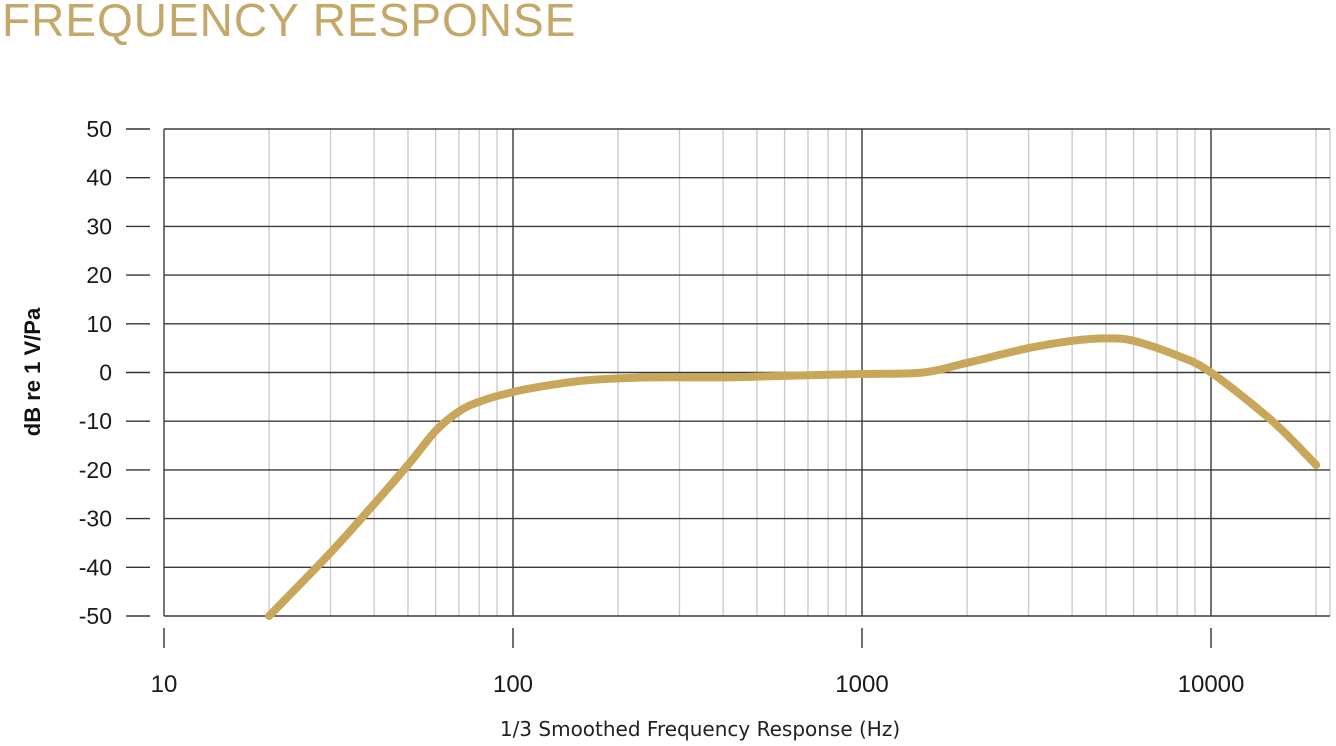  Describe the element at coordinates (95, 519) in the screenshot. I see `y-tick-label: -30` at that location.